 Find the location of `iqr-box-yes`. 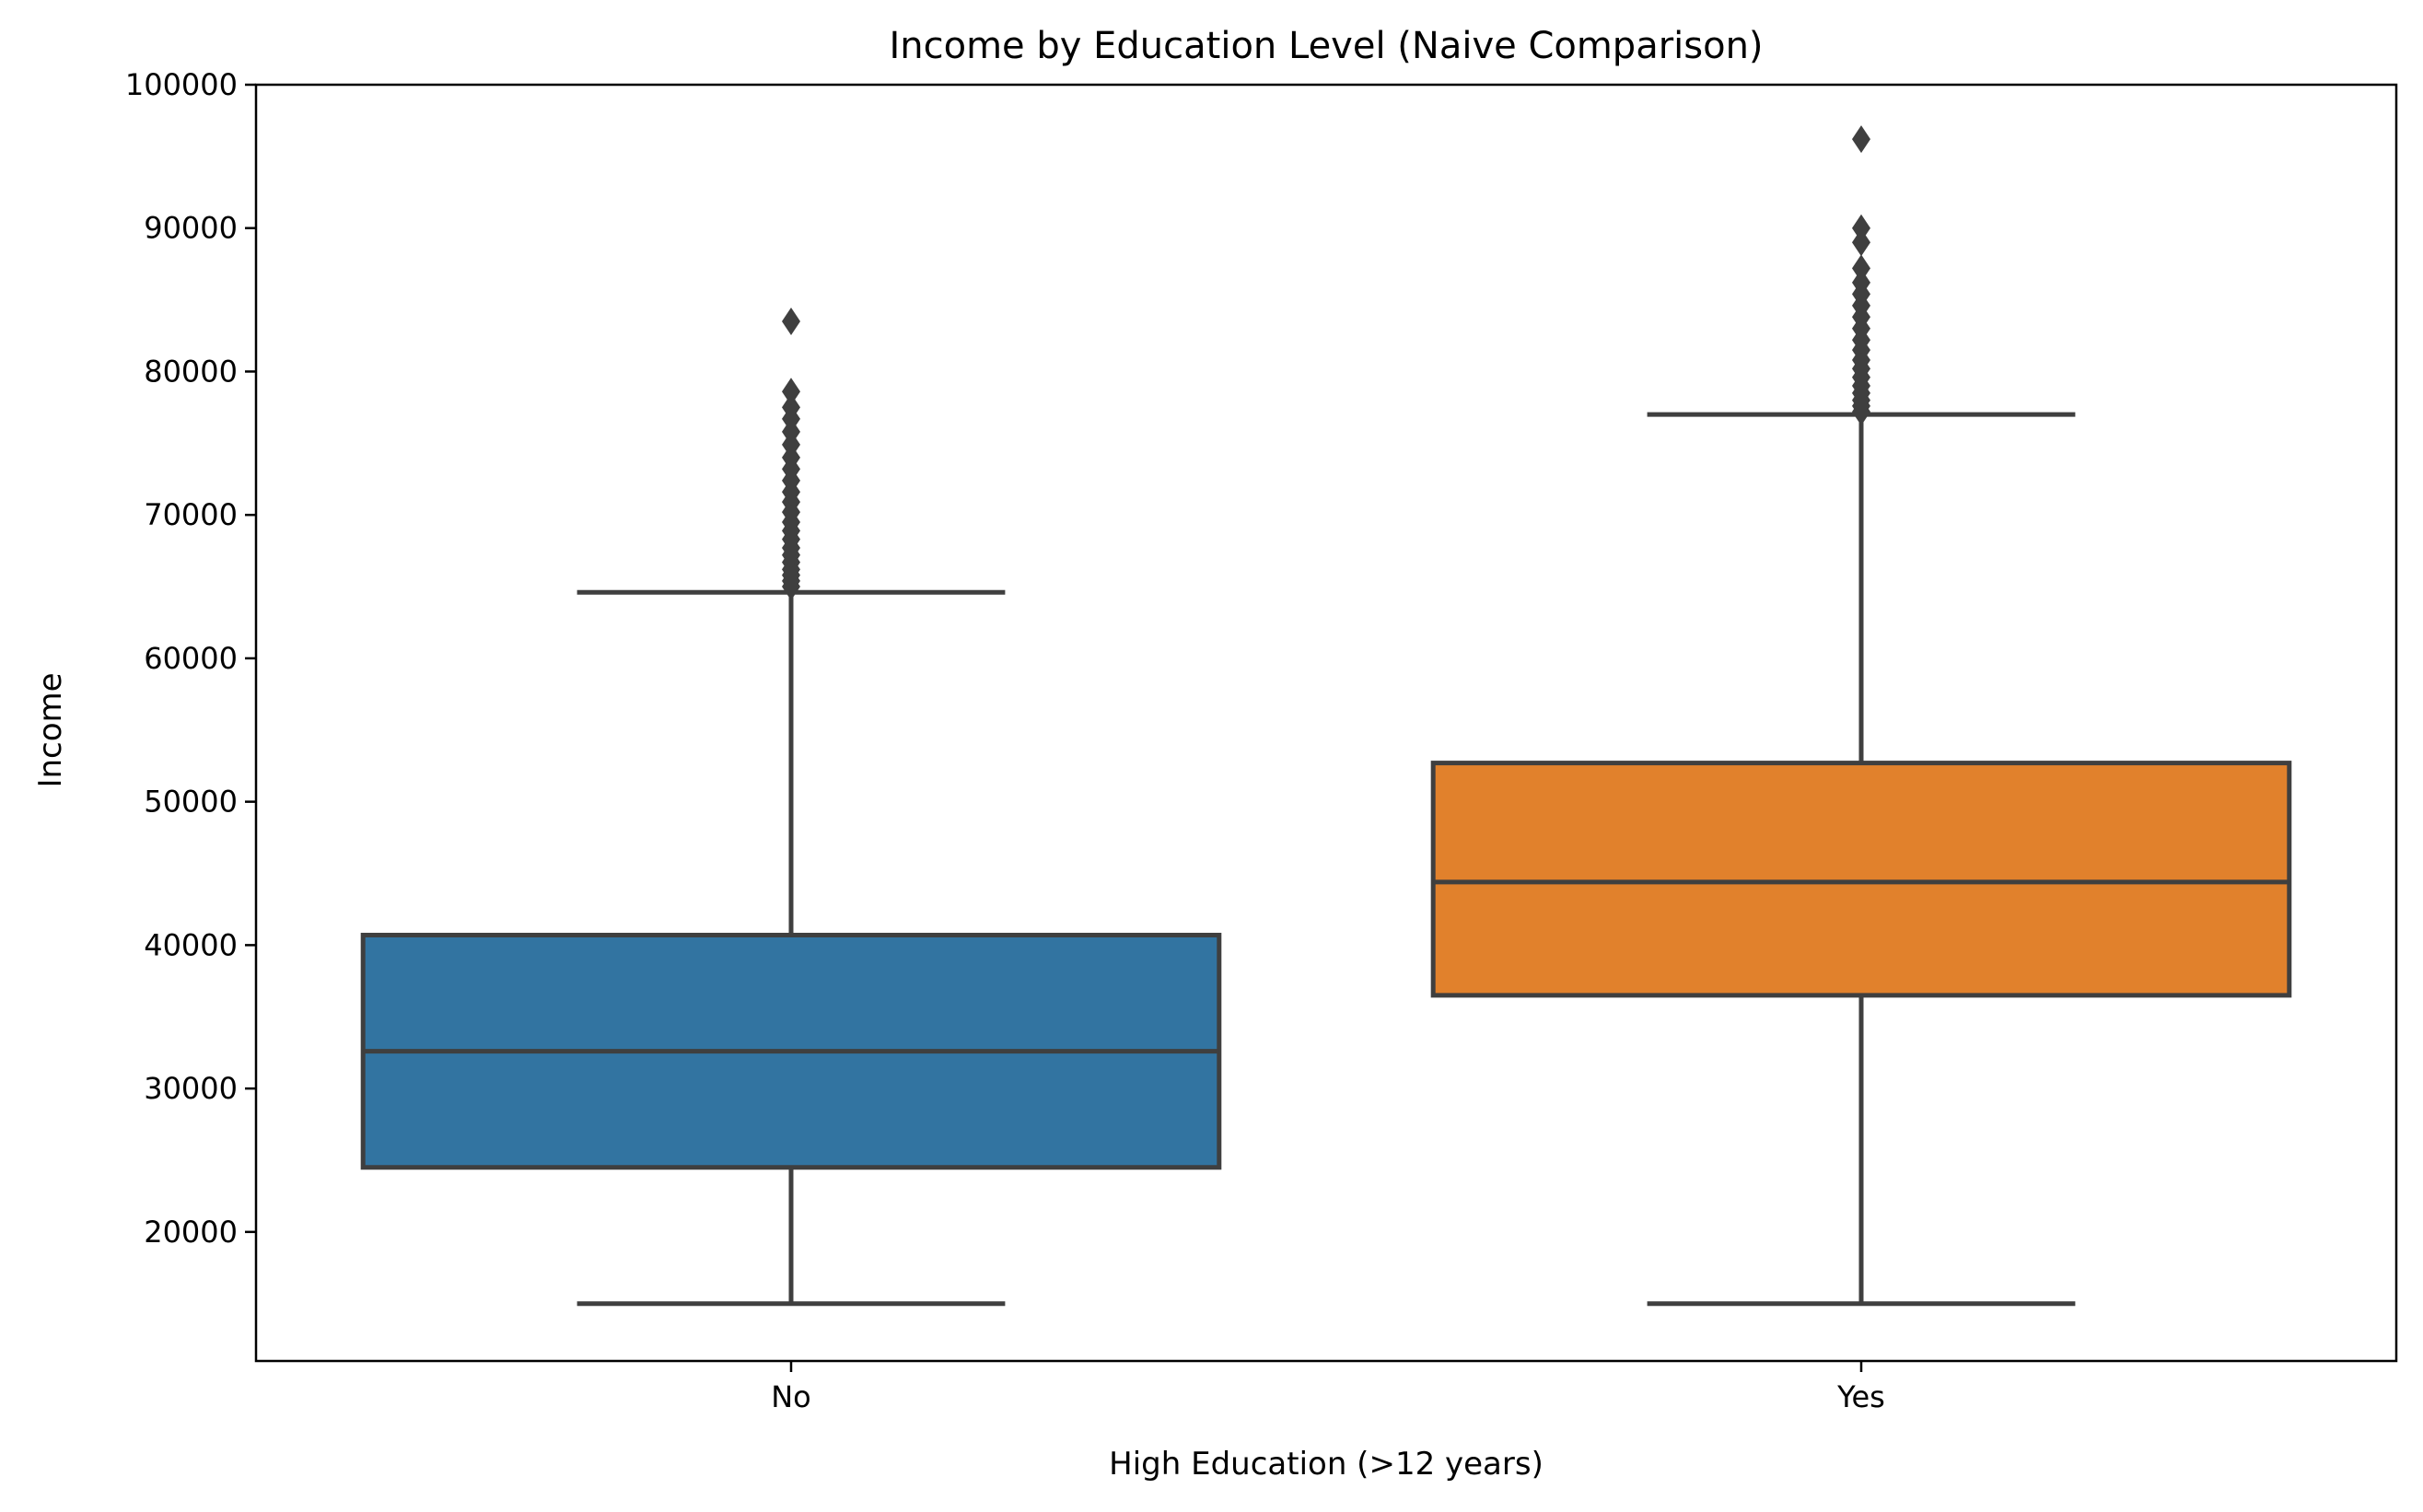

iqr-box-yes is located at coordinates (1861, 880).